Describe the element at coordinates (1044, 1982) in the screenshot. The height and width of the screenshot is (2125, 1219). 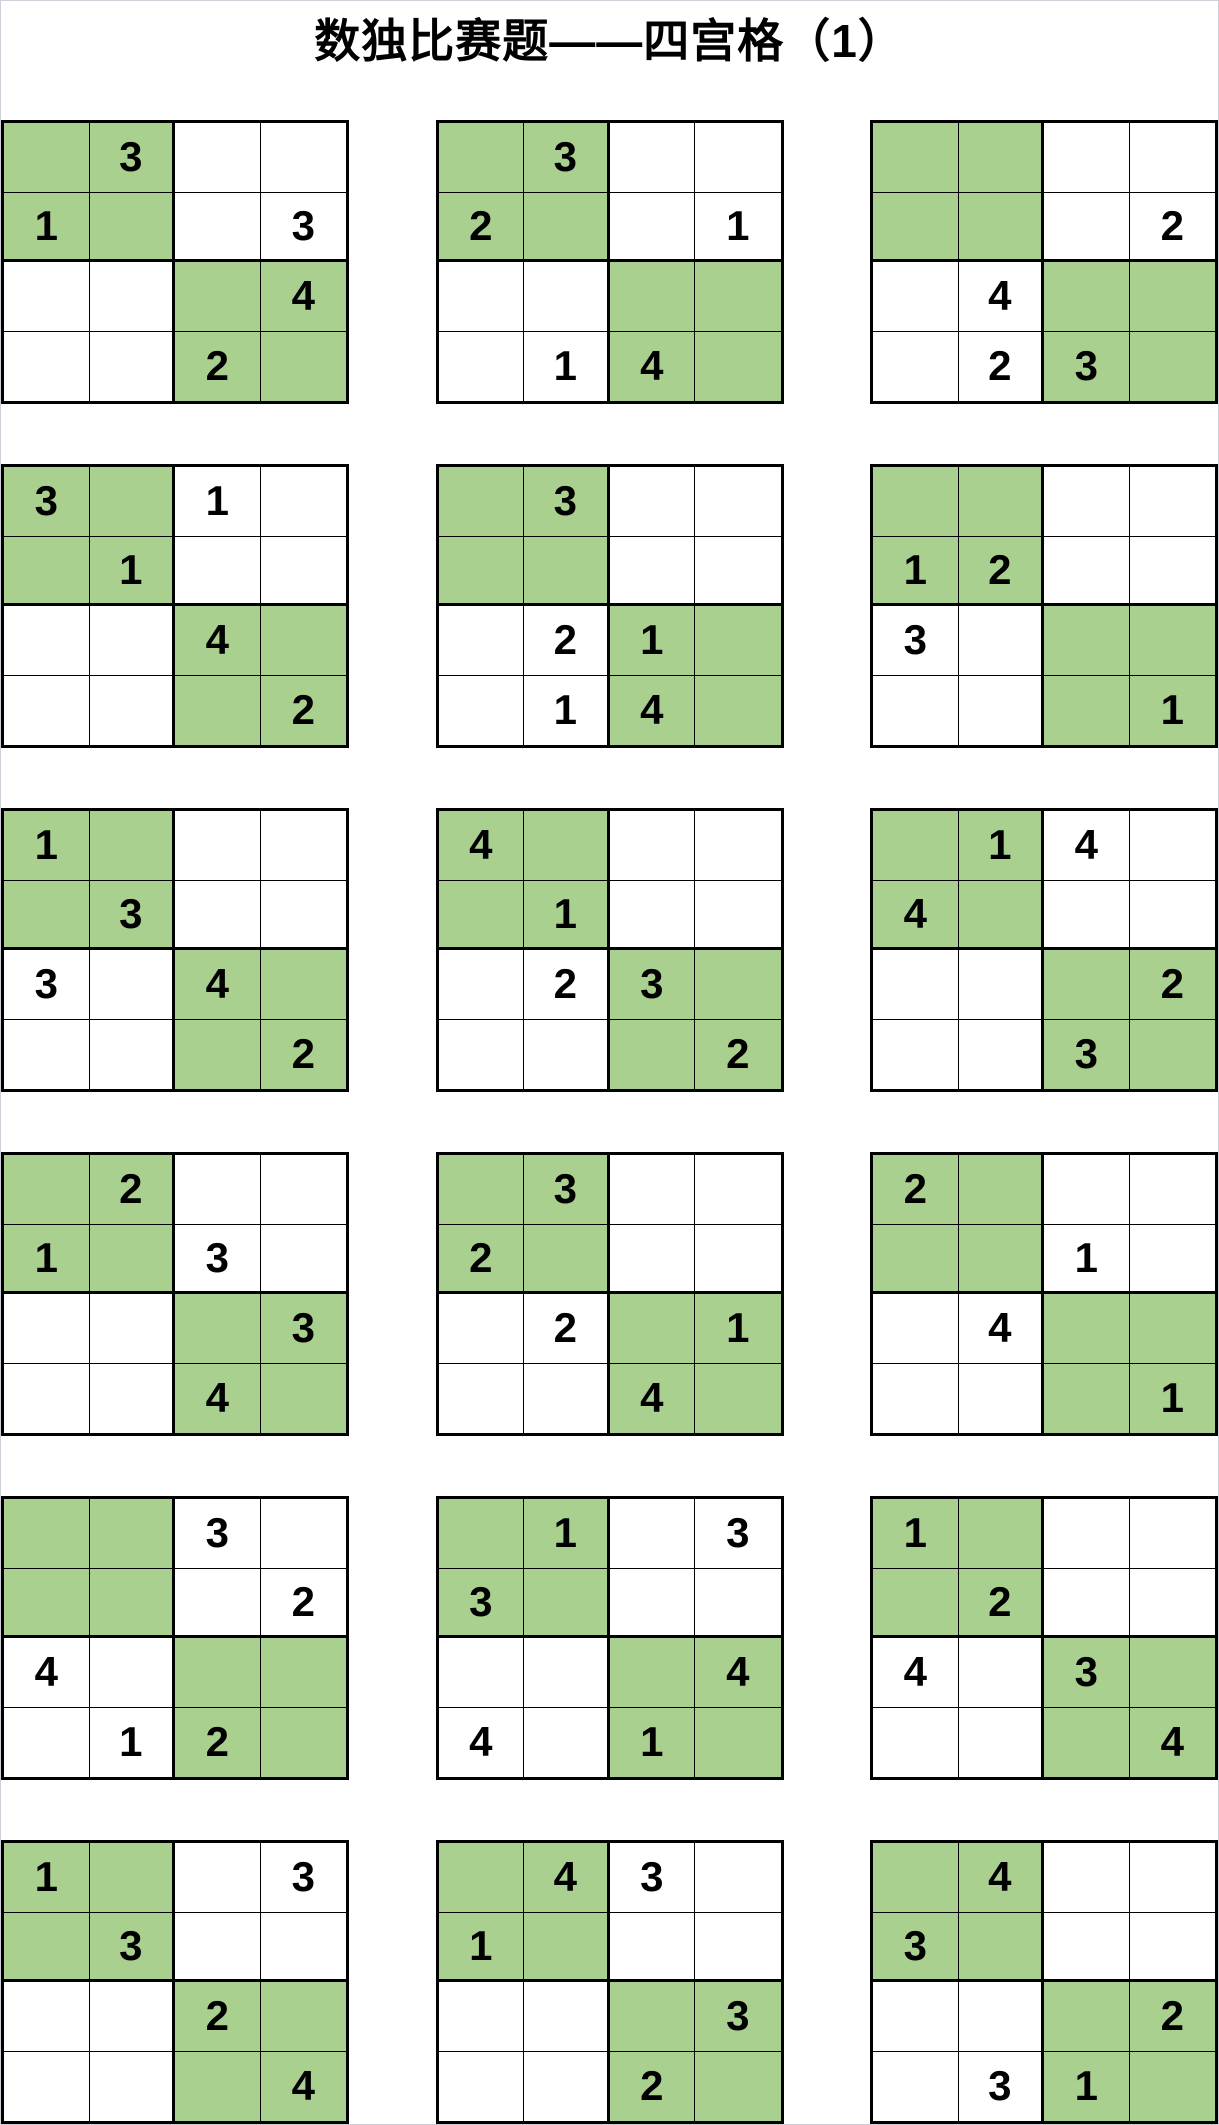
I see `sudoku-puzzle-18: 4 3 2 3 1` at that location.